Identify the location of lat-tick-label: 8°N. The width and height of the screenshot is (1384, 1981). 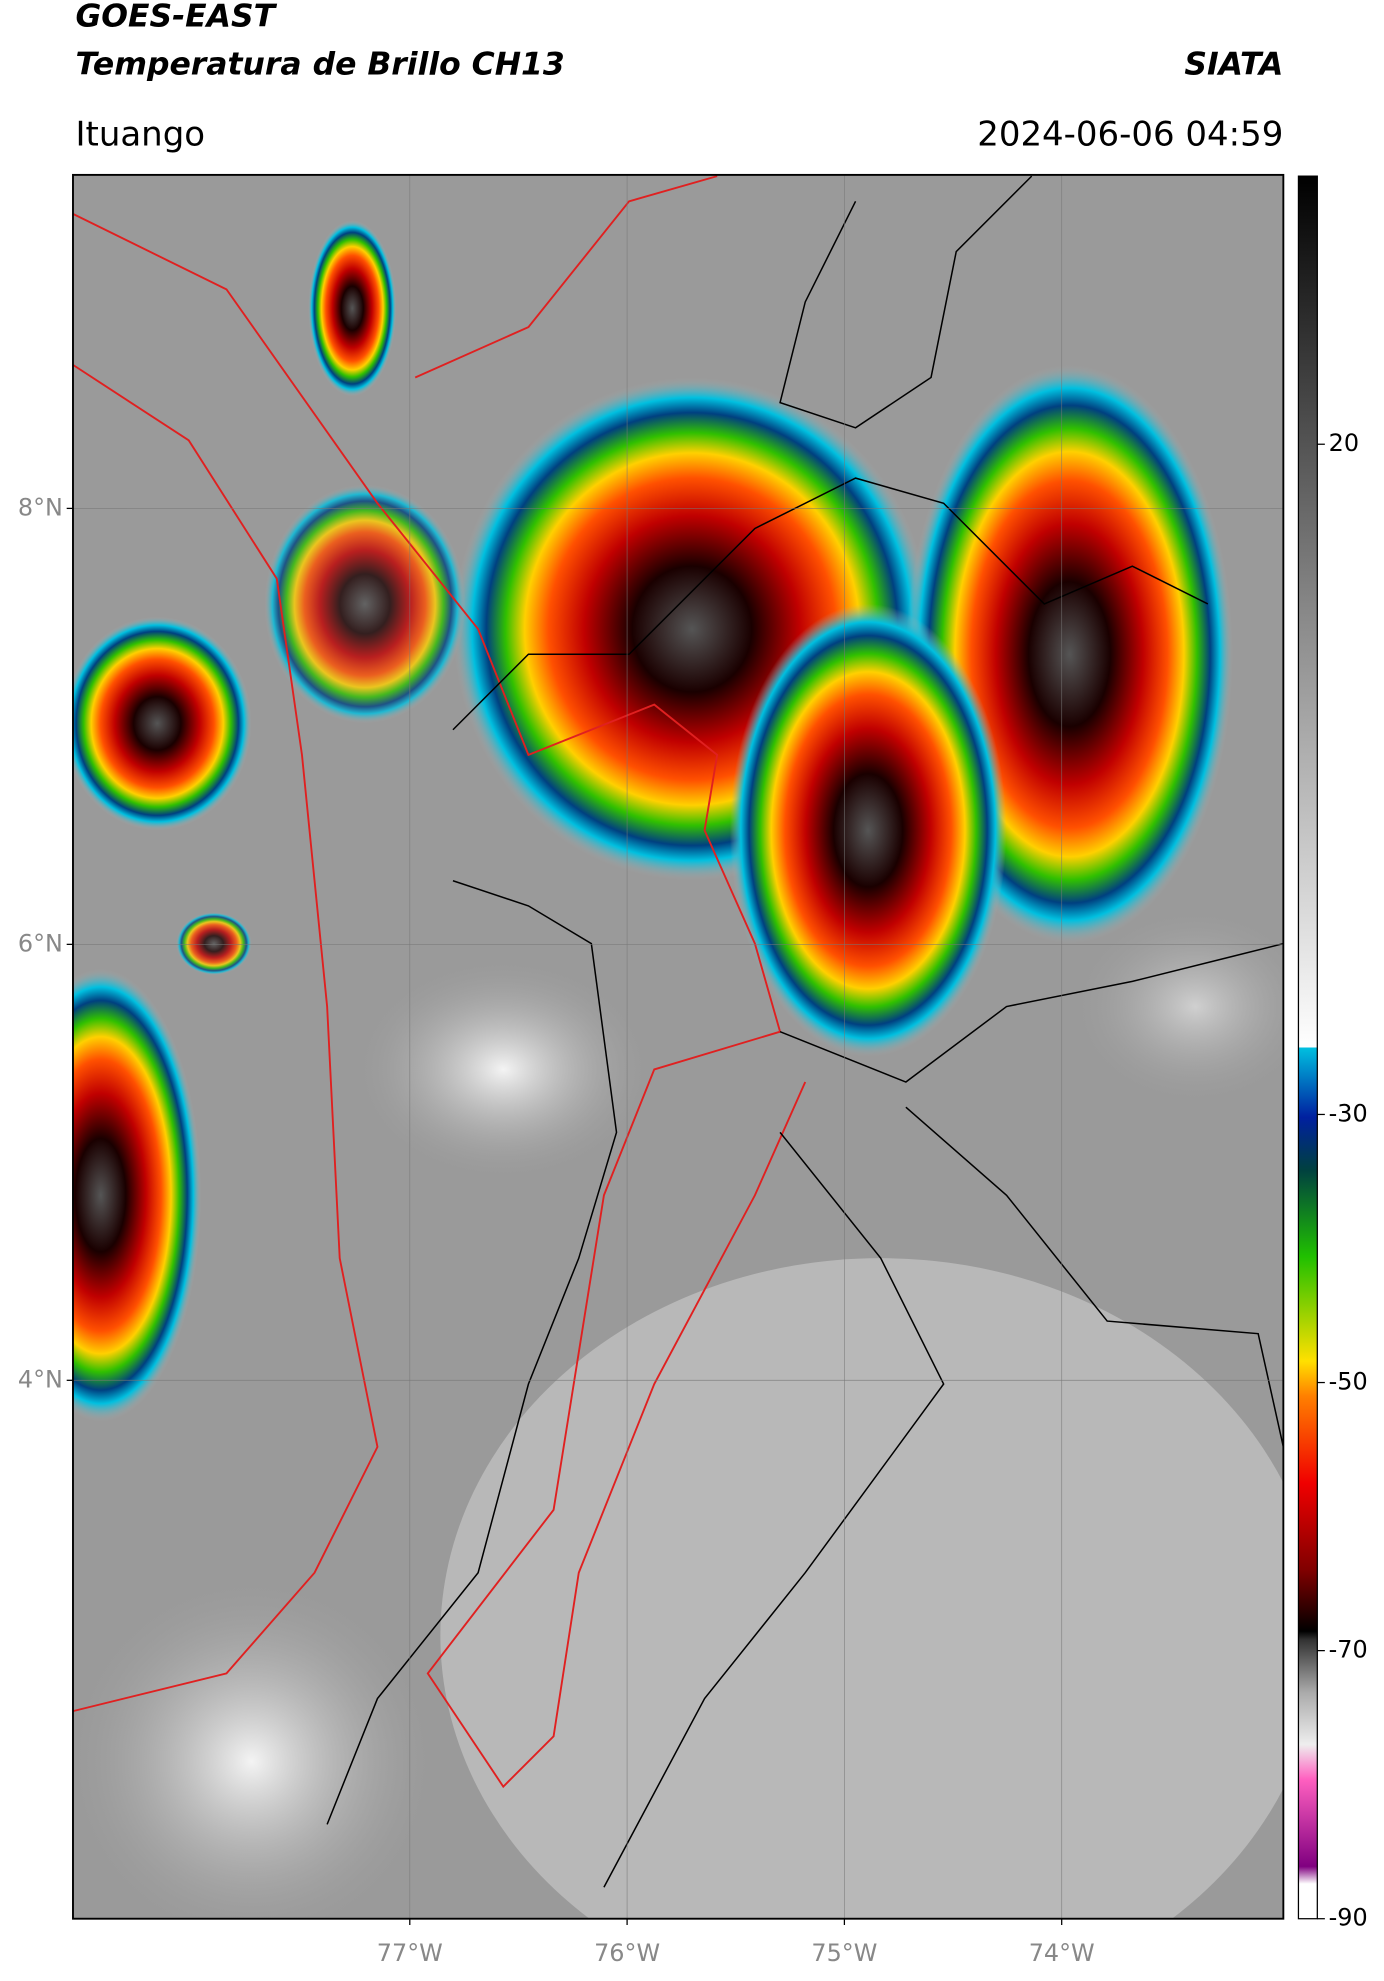
(40, 507).